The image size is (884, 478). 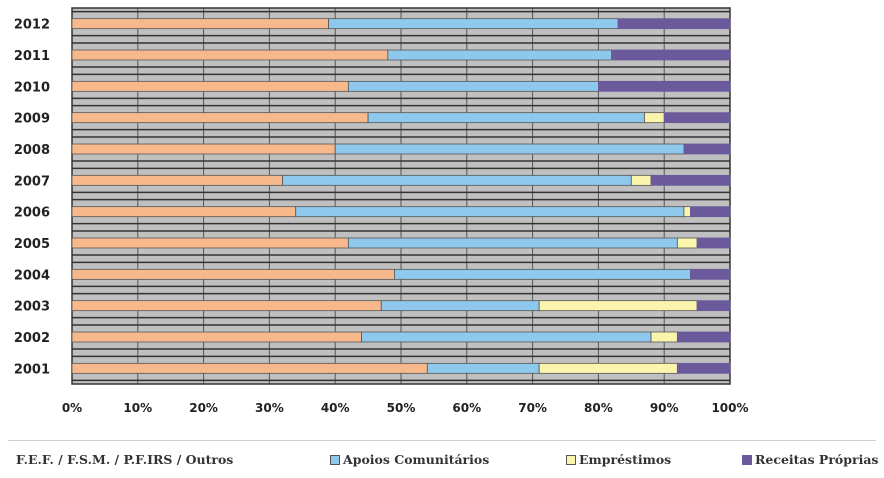 What do you see at coordinates (729, 408) in the screenshot?
I see `x-tick-label: 100%` at bounding box center [729, 408].